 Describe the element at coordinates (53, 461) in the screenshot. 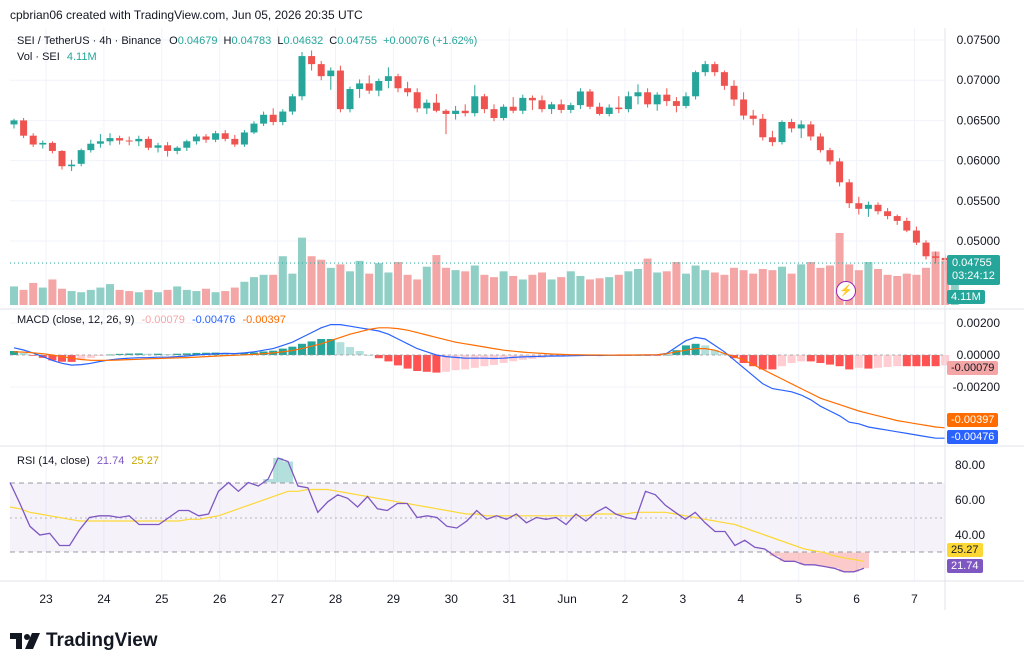

I see `rsi-label: RSI (14, close)` at that location.